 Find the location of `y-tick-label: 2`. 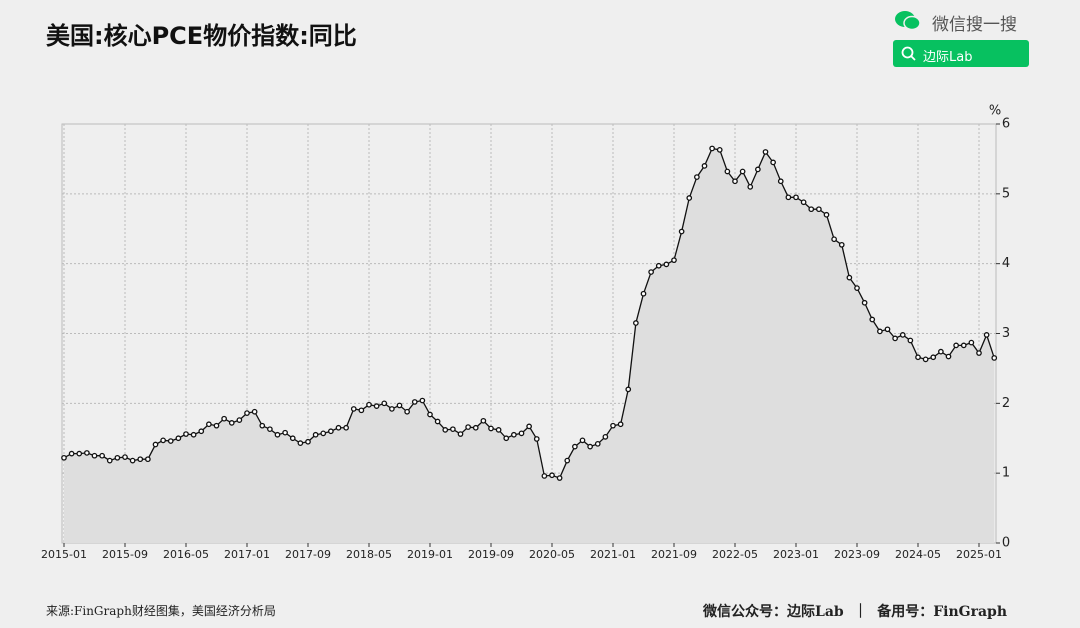

y-tick-label: 2 is located at coordinates (1006, 403).